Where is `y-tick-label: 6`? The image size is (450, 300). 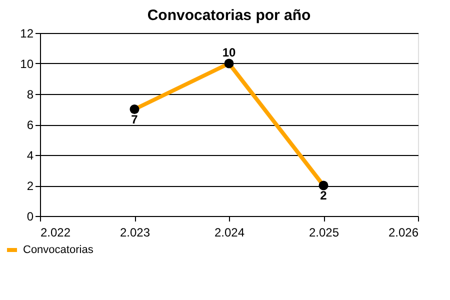
y-tick-label: 6 is located at coordinates (30, 125).